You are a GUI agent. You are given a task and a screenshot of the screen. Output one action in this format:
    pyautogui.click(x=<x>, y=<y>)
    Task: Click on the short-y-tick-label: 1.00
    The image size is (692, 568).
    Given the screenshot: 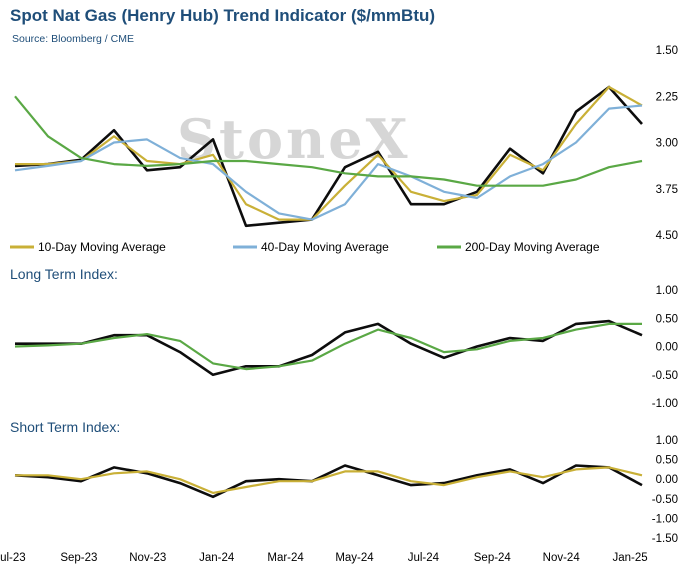 What is the action you would take?
    pyautogui.click(x=667, y=441)
    